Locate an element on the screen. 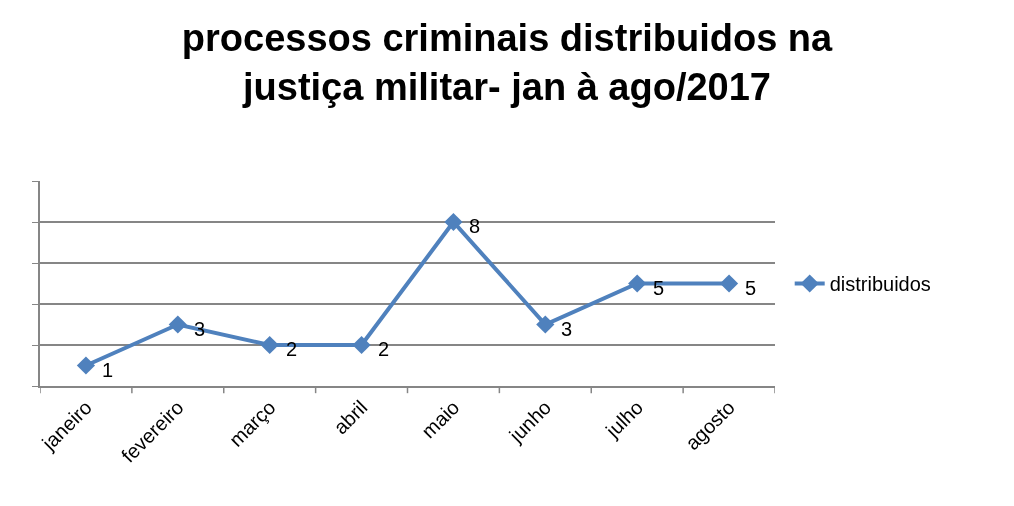  legend-label: distribuidos is located at coordinates (880, 284).